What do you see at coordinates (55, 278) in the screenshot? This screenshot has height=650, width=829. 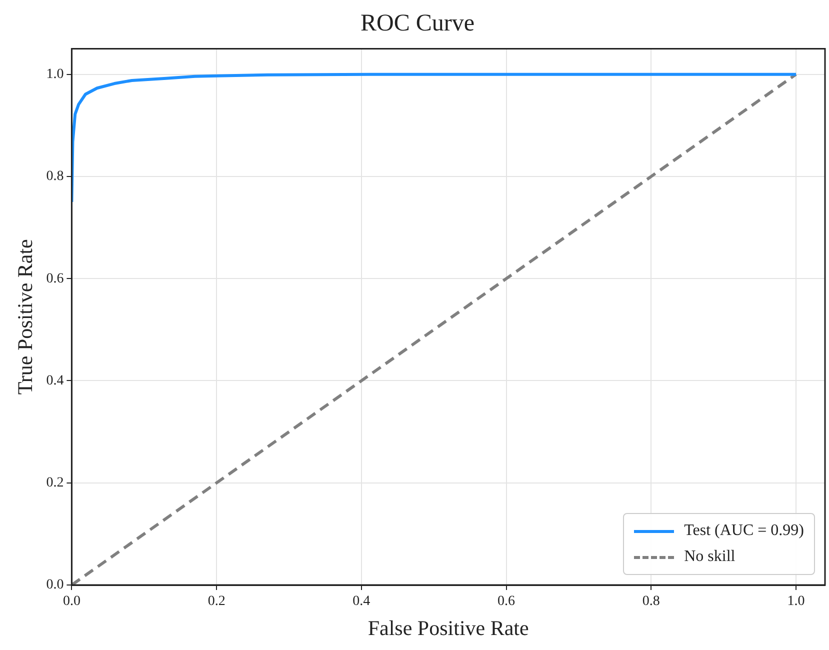 I see `y-tick-label: 0.6` at bounding box center [55, 278].